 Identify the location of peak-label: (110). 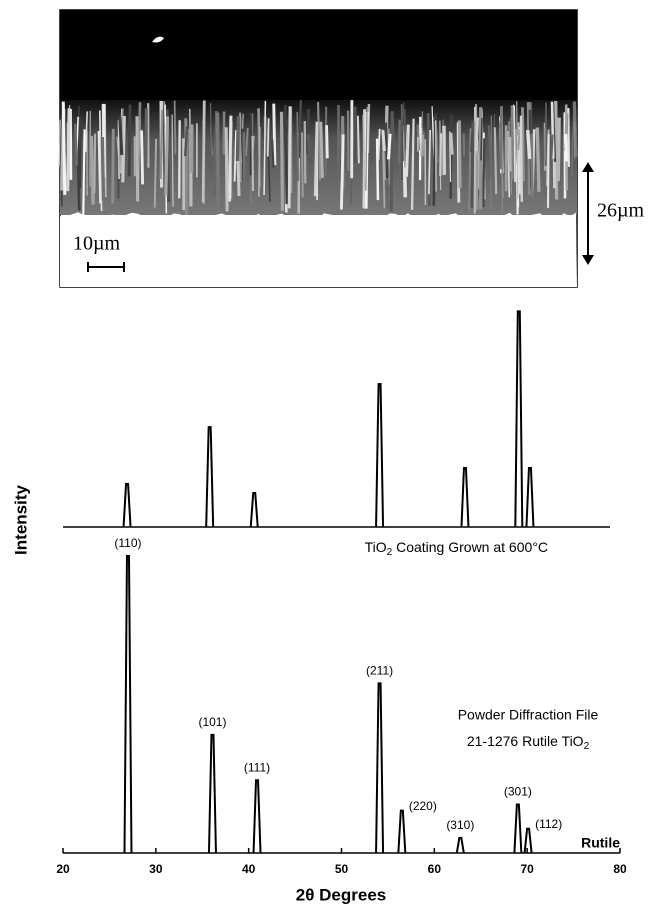
(127, 543).